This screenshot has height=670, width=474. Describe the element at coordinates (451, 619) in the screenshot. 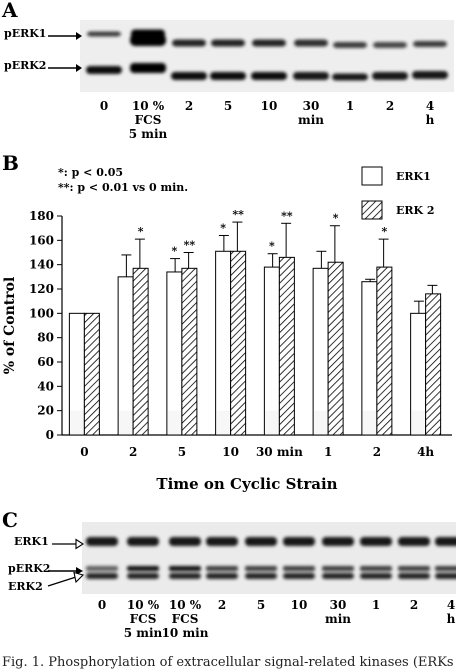

I see `c-lane-label-9: h` at that location.